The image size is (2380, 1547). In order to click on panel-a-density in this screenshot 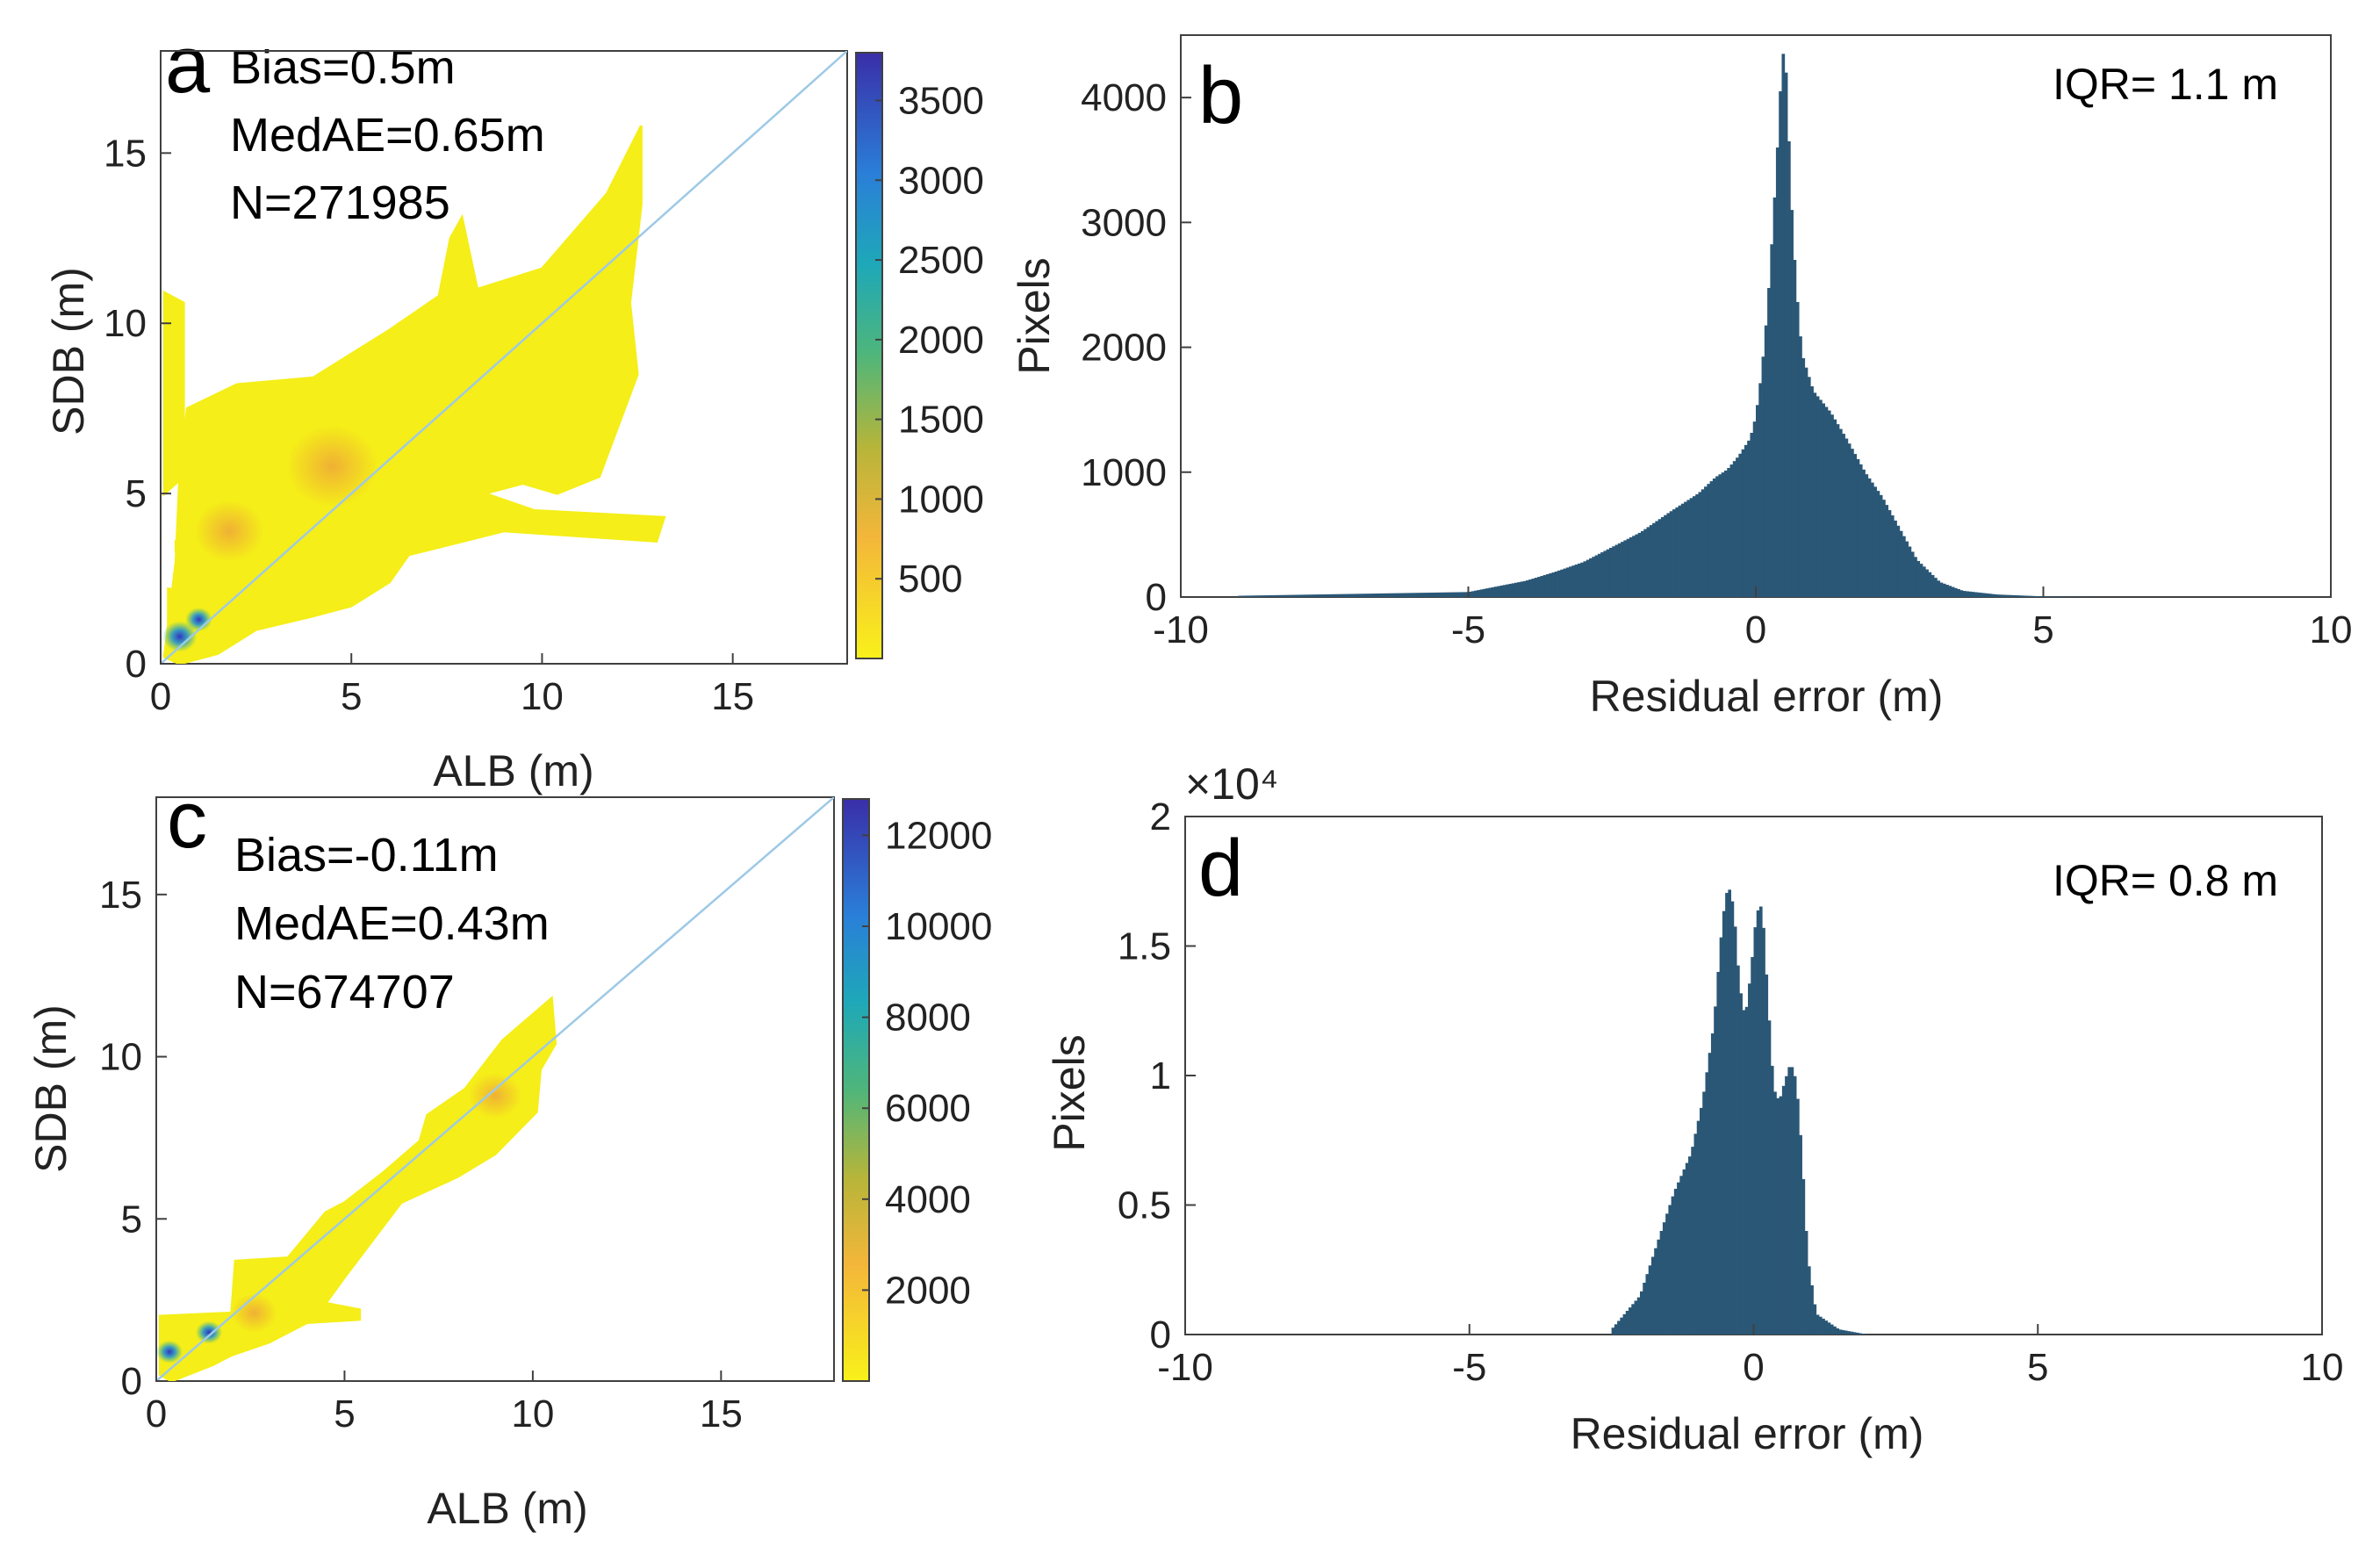, I will do `click(504, 357)`.